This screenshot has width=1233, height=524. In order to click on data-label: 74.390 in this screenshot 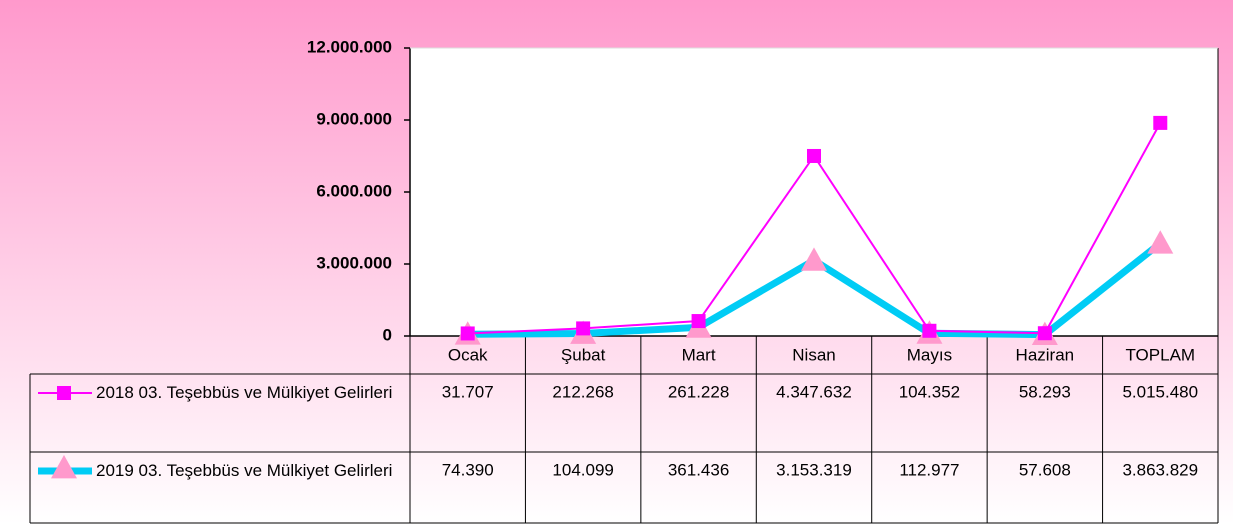, I will do `click(468, 469)`.